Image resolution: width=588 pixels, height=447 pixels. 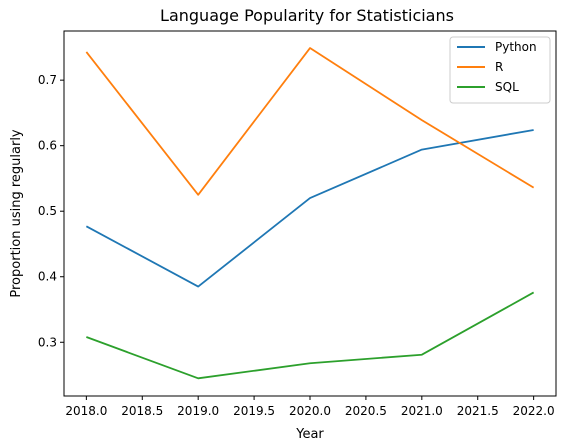 I want to click on y-axis-label: Proportion using regularly, so click(x=16, y=213).